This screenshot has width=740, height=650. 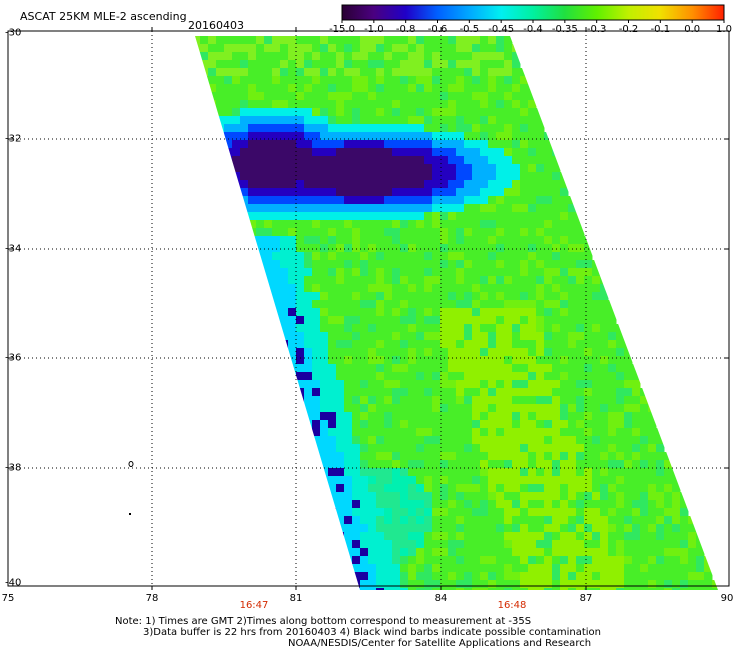 What do you see at coordinates (533, 29) in the screenshot?
I see `colorbar-label: -0.4` at bounding box center [533, 29].